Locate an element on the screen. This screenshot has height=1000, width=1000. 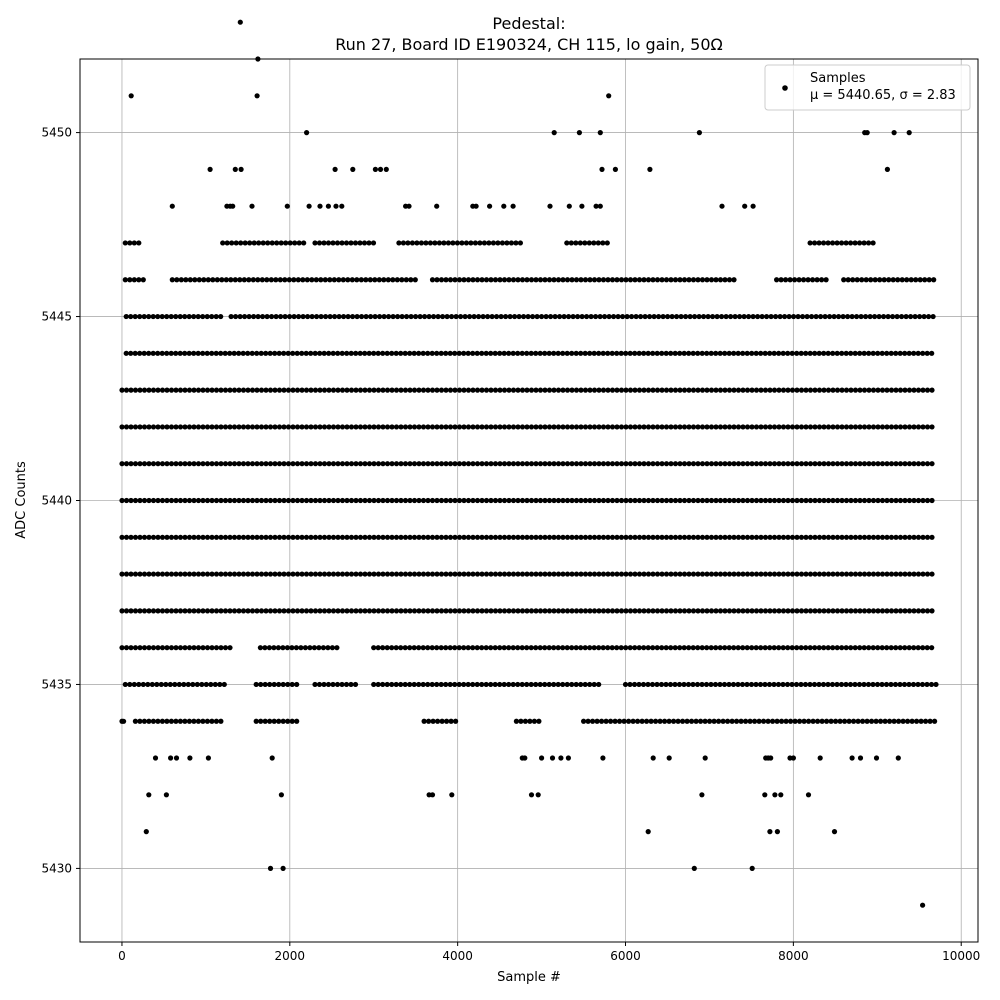
legend-marker is located at coordinates (785, 88).